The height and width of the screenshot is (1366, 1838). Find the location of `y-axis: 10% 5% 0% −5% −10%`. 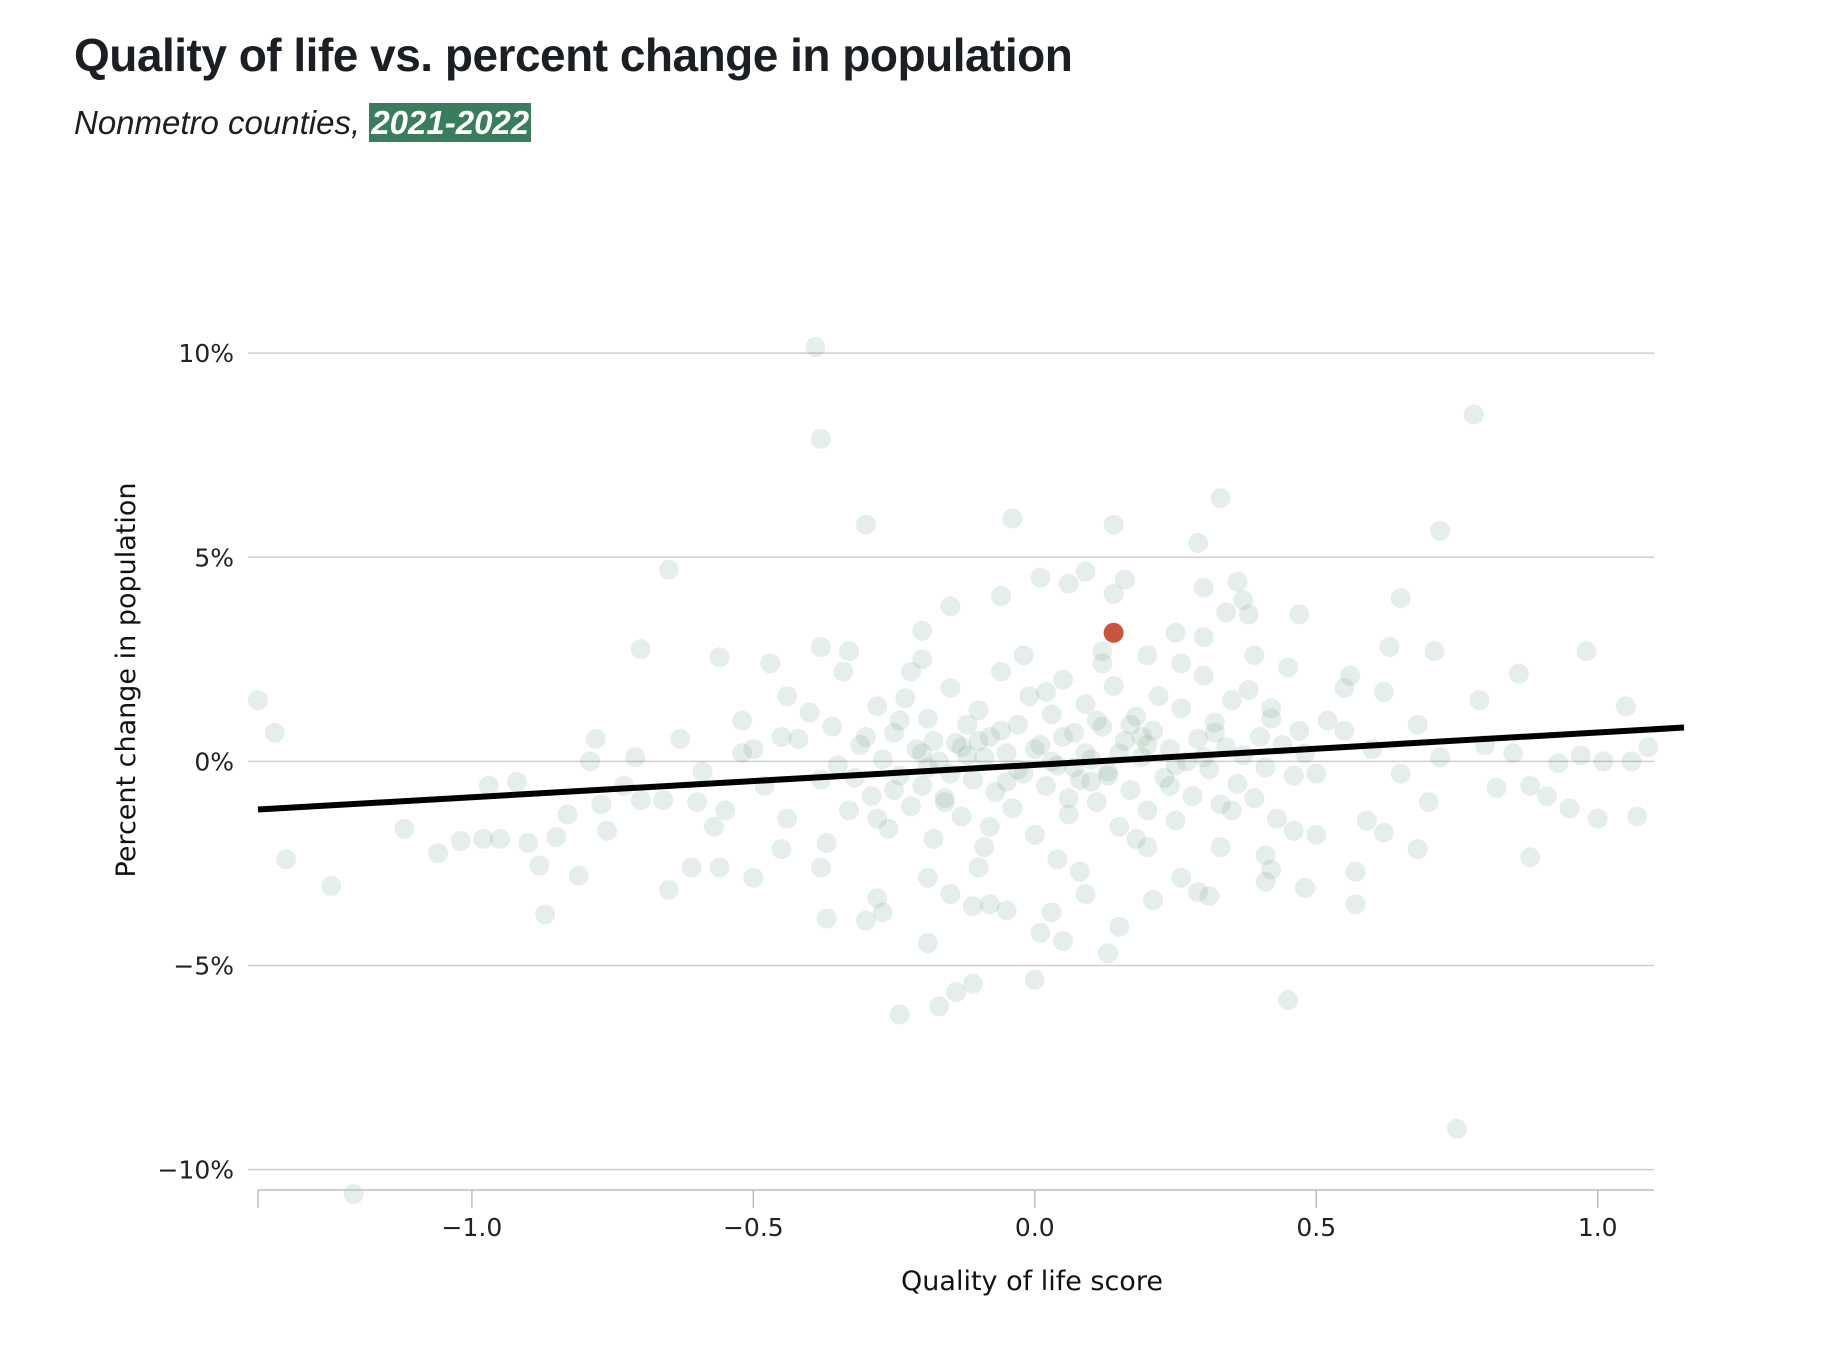

y-axis: 10% 5% 0% −5% −10% is located at coordinates (195, 761).